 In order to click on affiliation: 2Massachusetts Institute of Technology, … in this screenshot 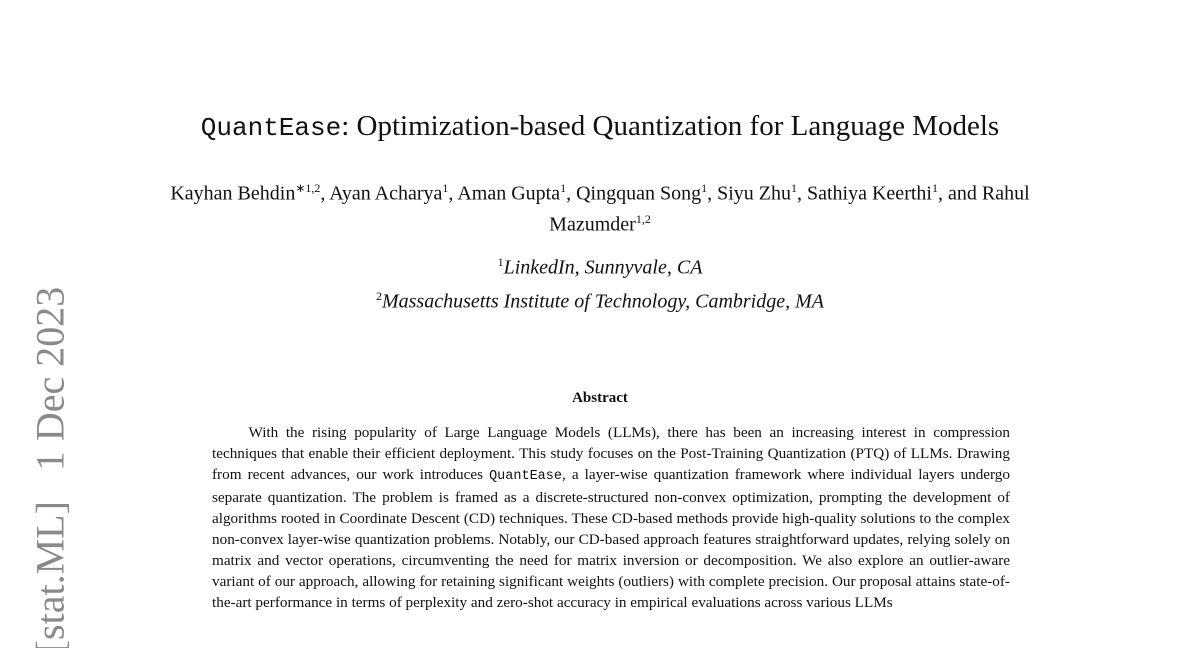, I will do `click(599, 300)`.